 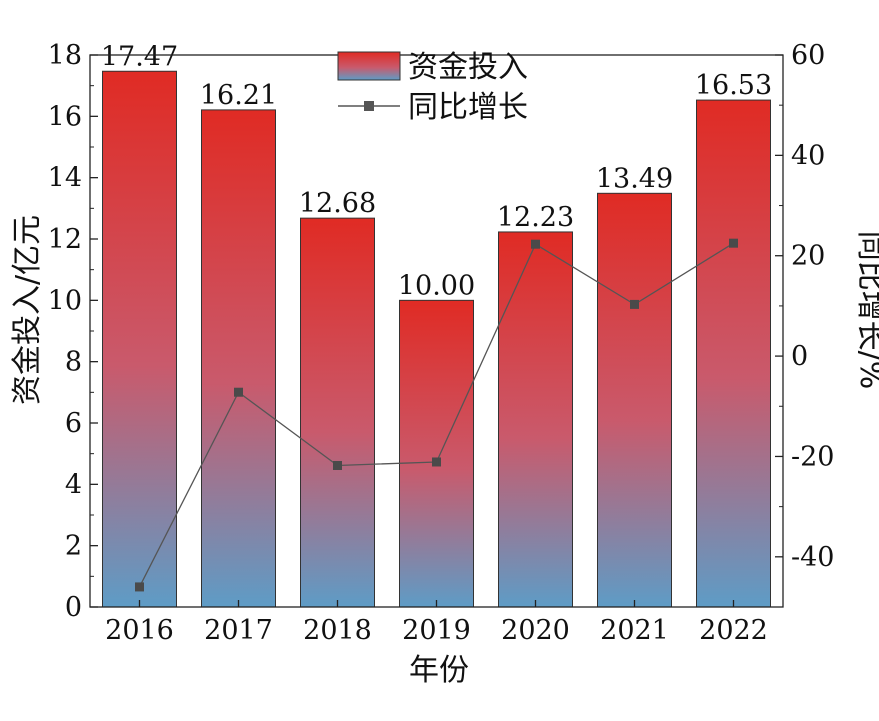 What do you see at coordinates (866, 310) in the screenshot?
I see `y2-axis-title: 同比增长/%` at bounding box center [866, 310].